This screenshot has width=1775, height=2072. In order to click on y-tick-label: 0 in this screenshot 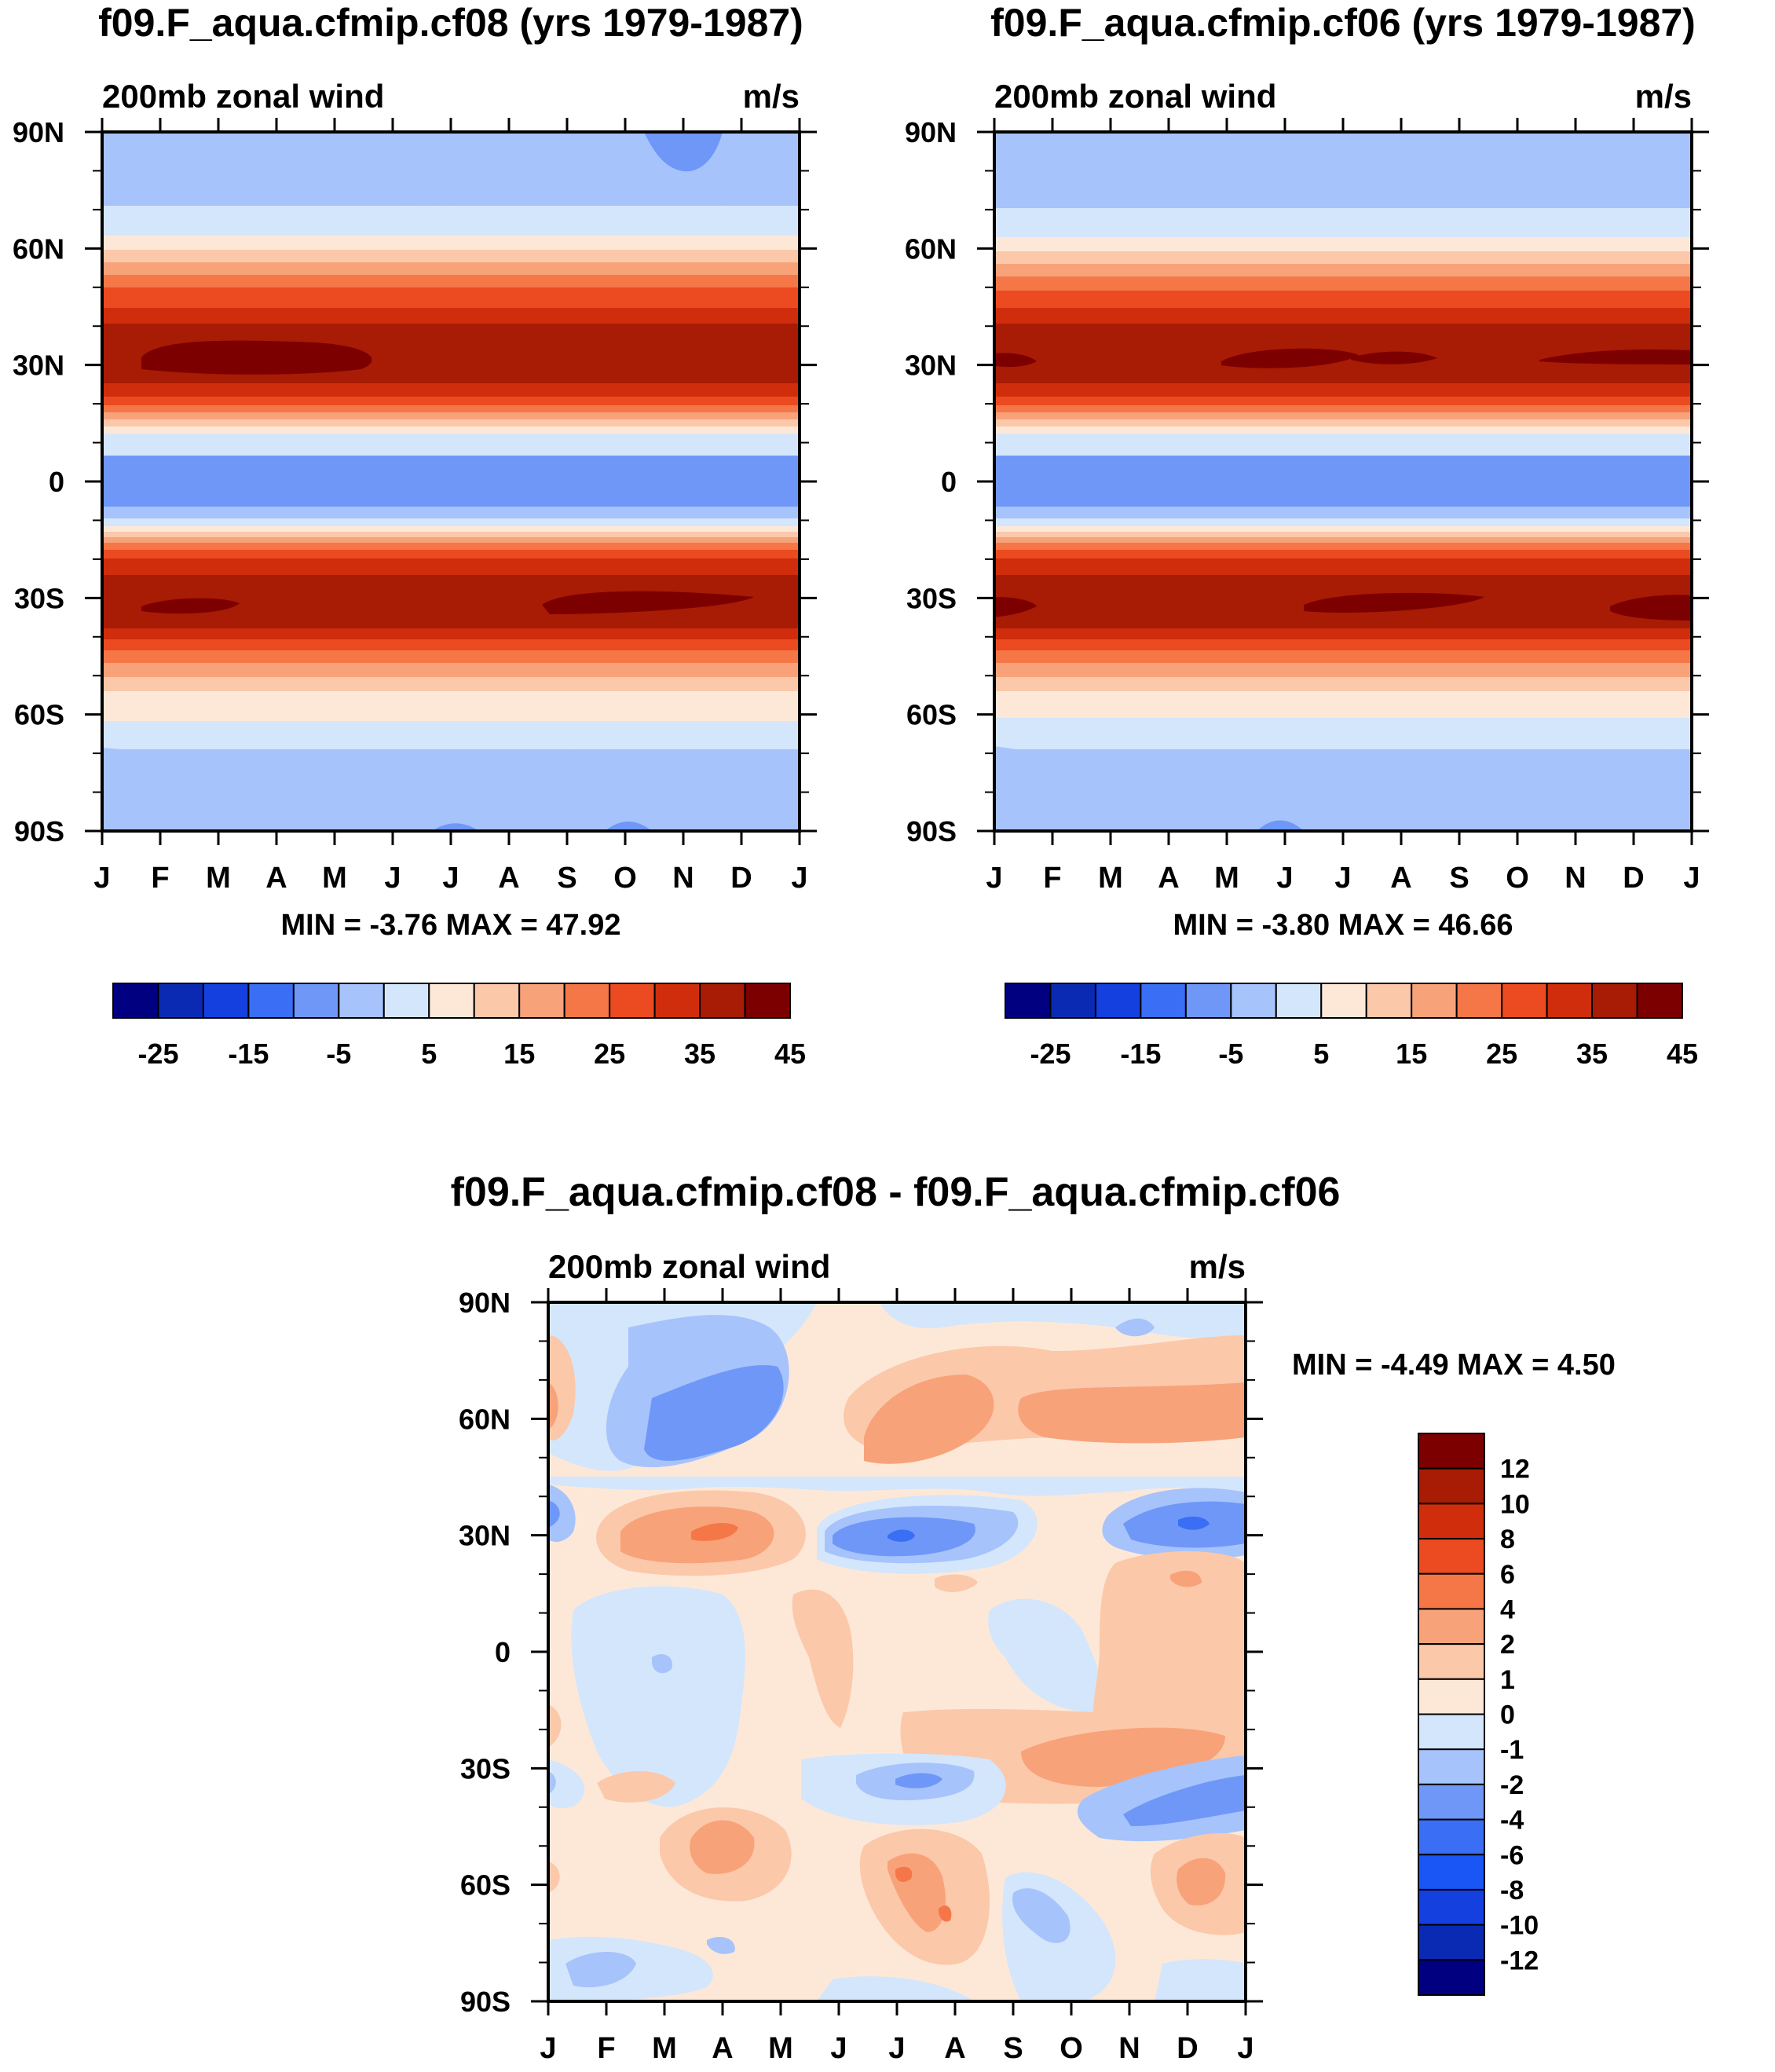, I will do `click(949, 482)`.